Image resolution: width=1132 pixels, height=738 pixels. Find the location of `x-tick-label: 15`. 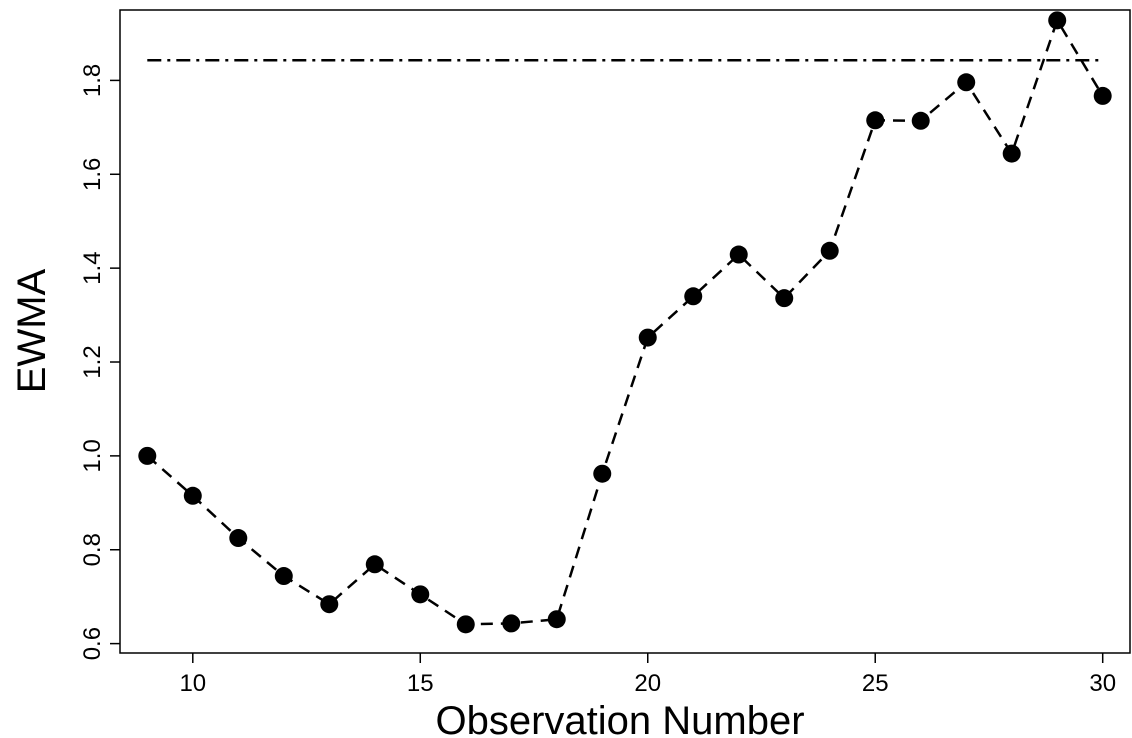

x-tick-label: 15 is located at coordinates (420, 683).